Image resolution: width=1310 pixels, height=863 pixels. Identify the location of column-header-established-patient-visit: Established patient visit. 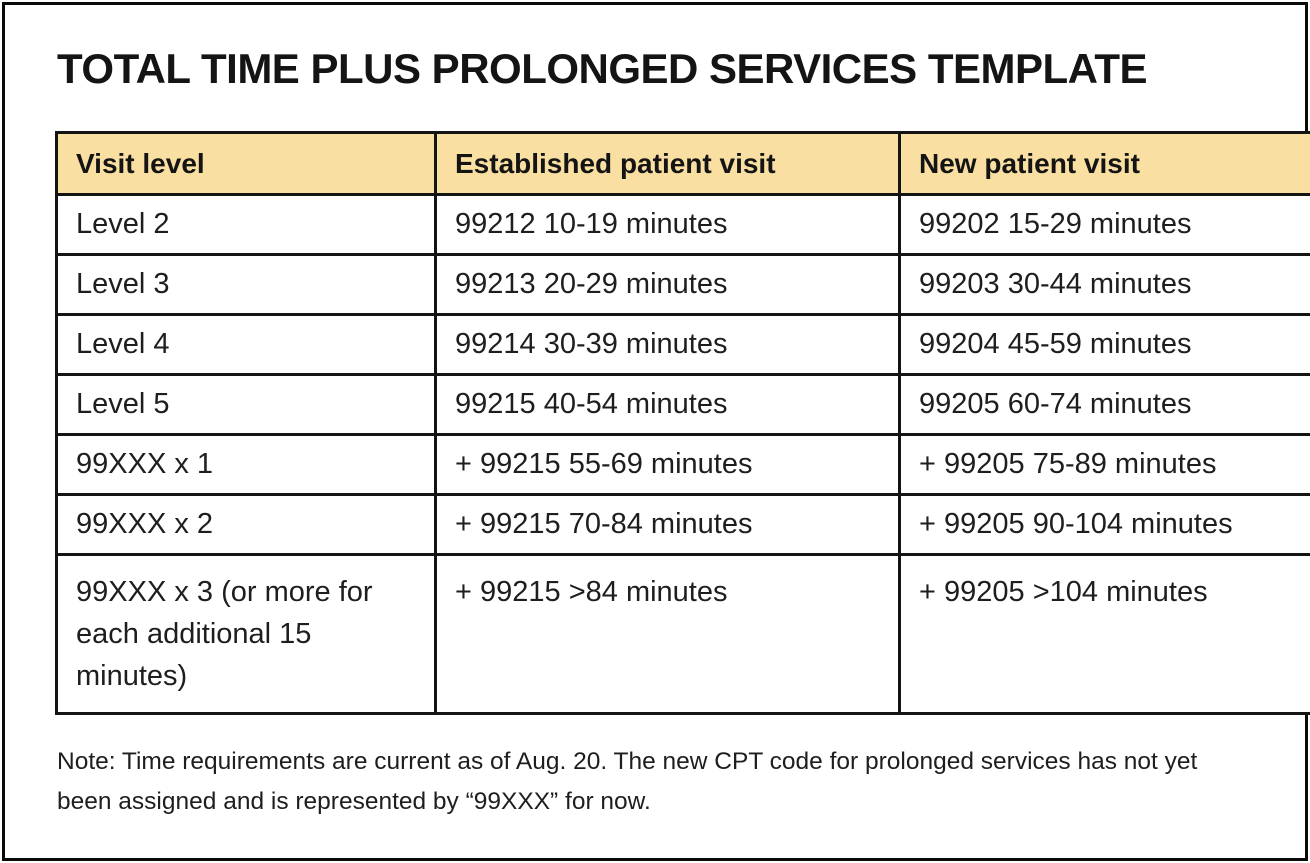
(667, 163).